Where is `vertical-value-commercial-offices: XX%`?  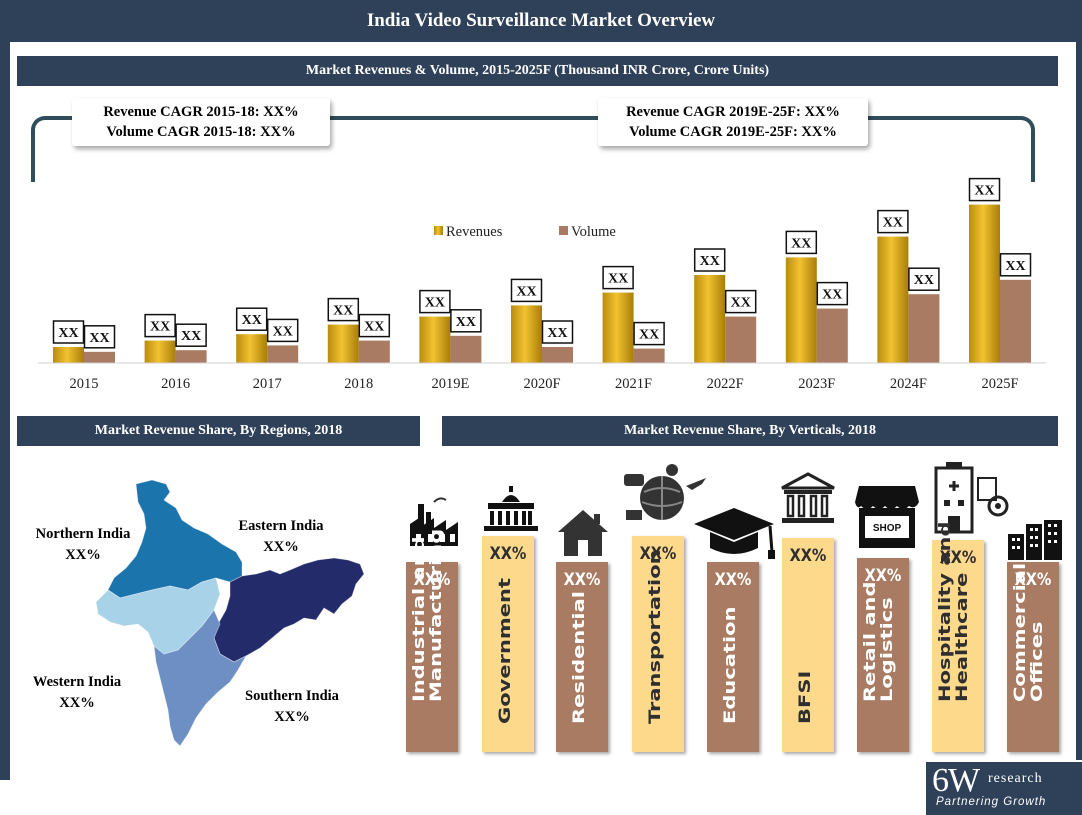
vertical-value-commercial-offices: XX% is located at coordinates (1033, 580).